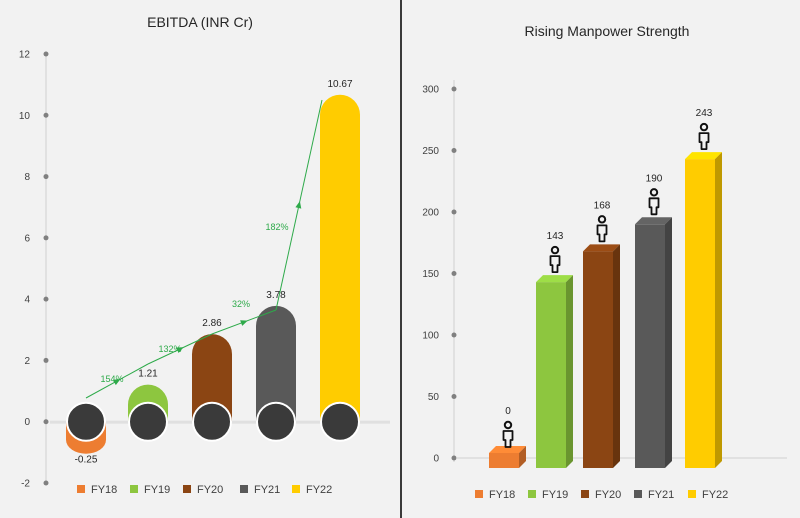 This screenshot has width=800, height=518. Describe the element at coordinates (319, 490) in the screenshot. I see `ebitda-legend-label: FY22` at that location.